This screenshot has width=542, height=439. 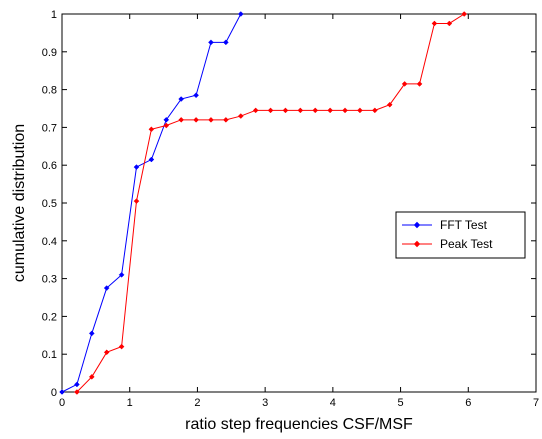 What do you see at coordinates (49, 53) in the screenshot?
I see `y-tick-label: 0.9` at bounding box center [49, 53].